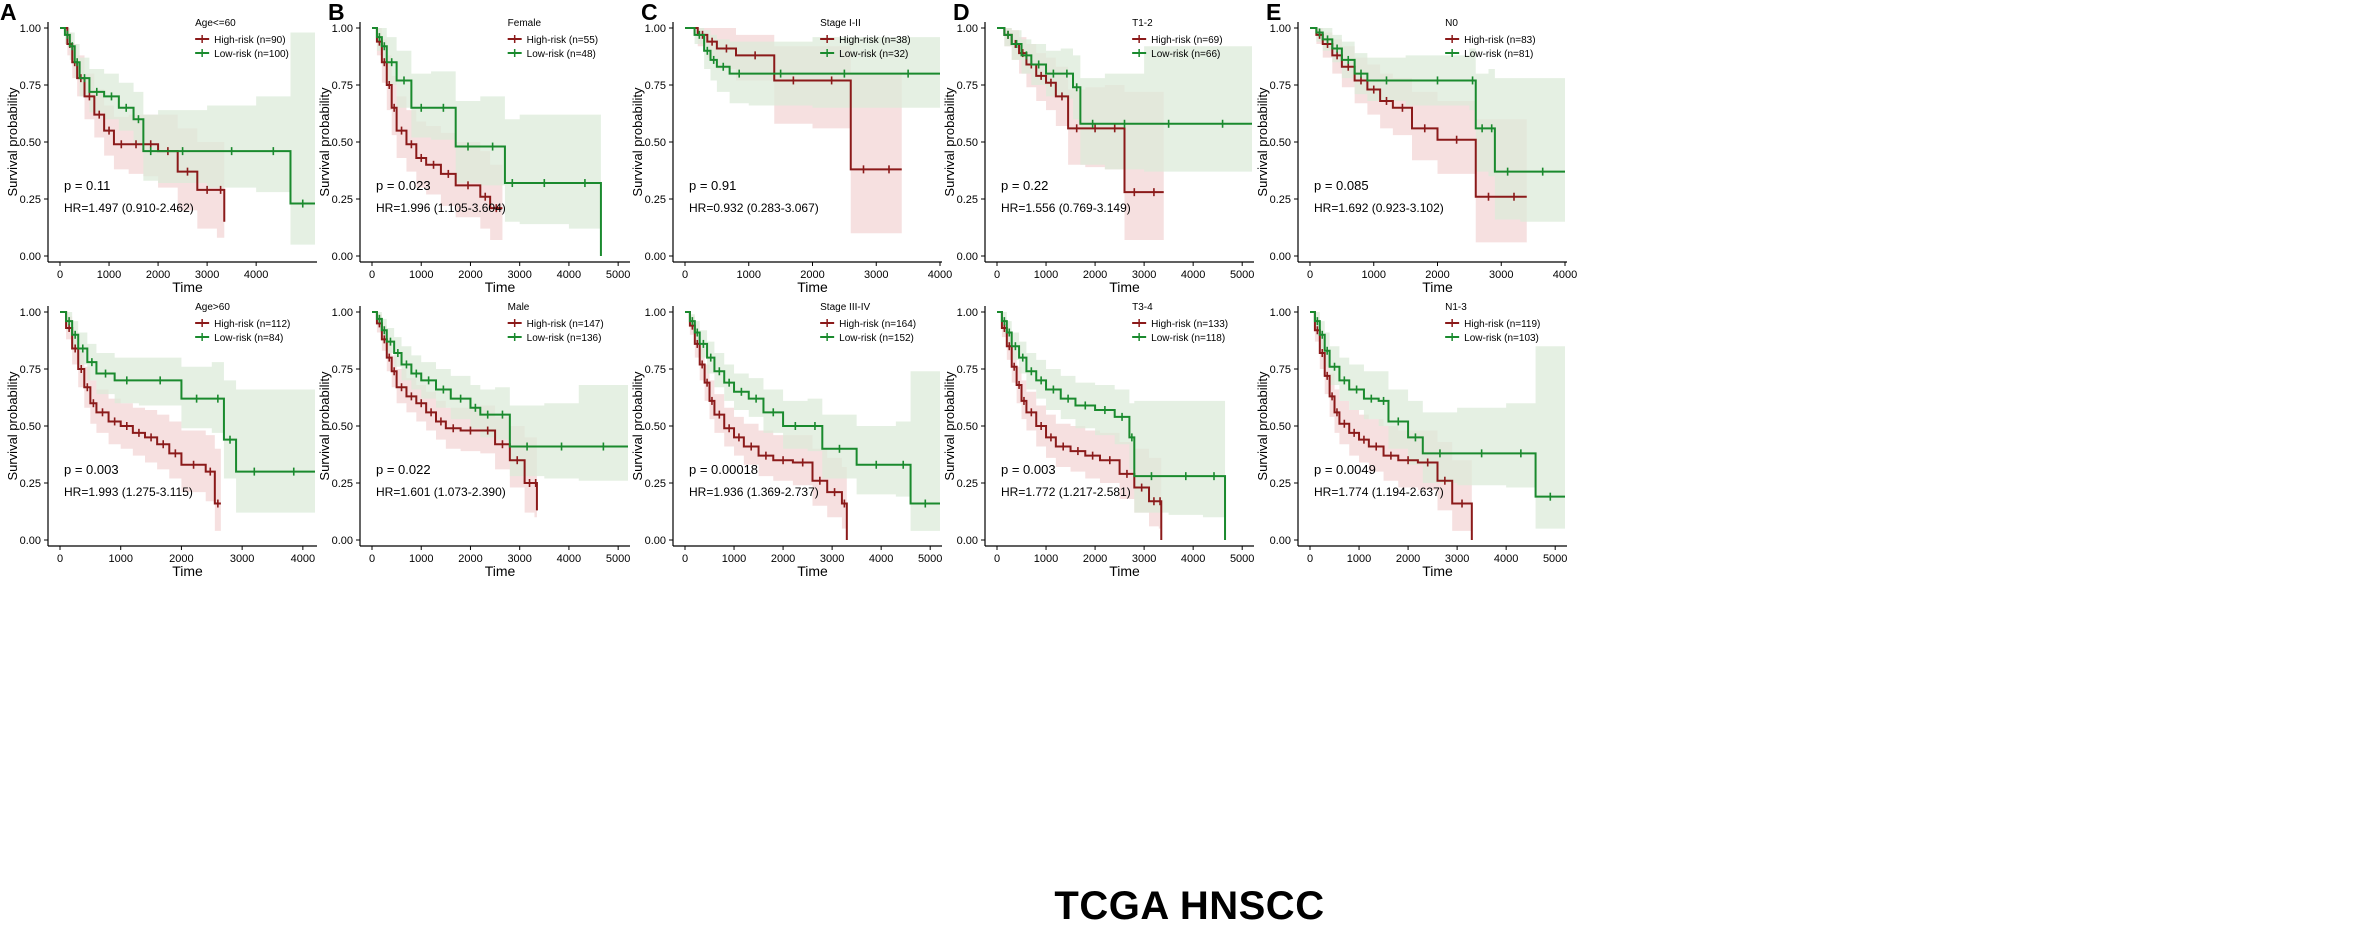  I want to click on panel-letter: A, so click(8, 12).